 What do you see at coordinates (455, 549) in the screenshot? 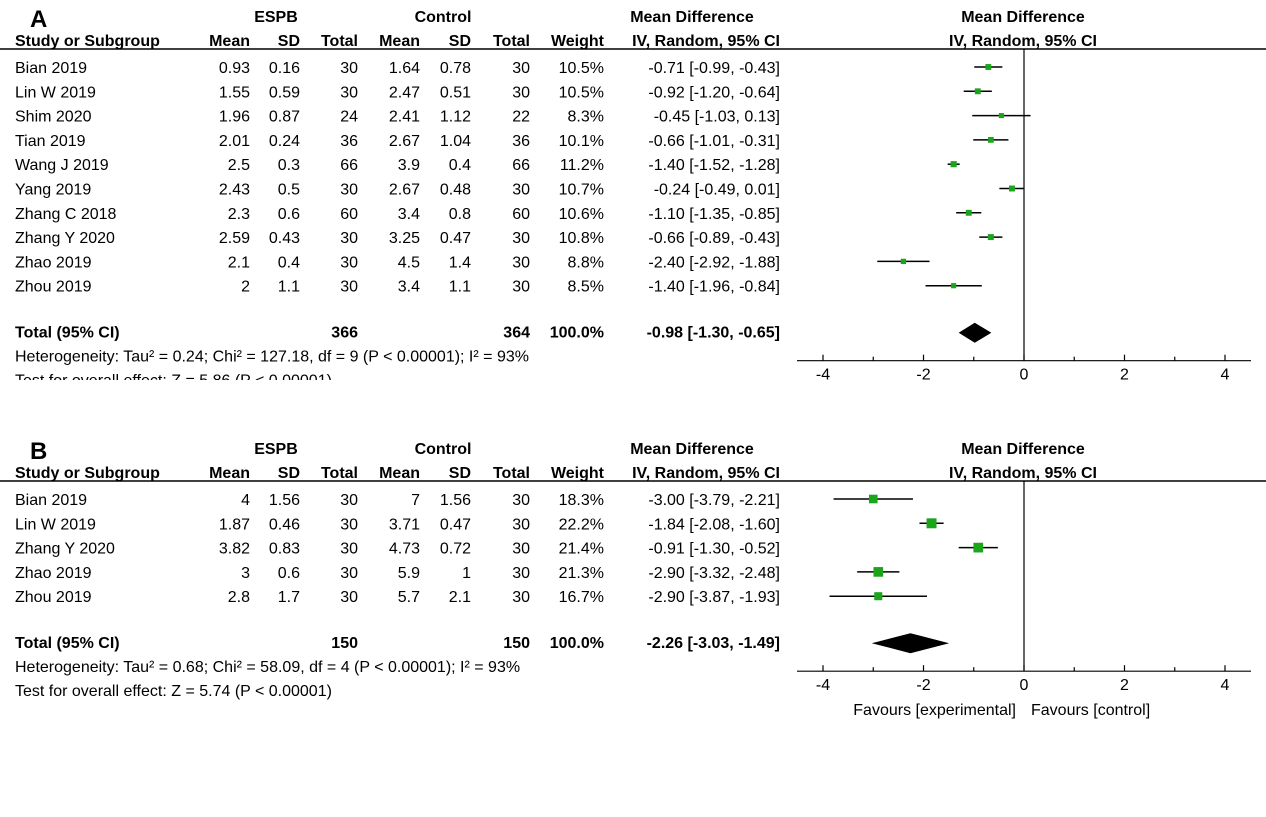
I see `control-sd: 0.72` at bounding box center [455, 549].